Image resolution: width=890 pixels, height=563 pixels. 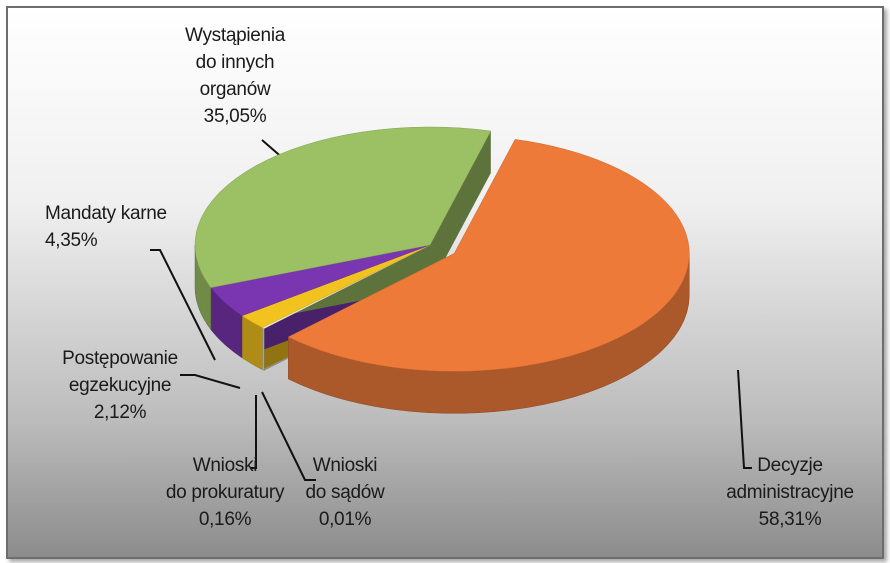 What do you see at coordinates (790, 479) in the screenshot?
I see `category-label: Decyzje administracyjne` at bounding box center [790, 479].